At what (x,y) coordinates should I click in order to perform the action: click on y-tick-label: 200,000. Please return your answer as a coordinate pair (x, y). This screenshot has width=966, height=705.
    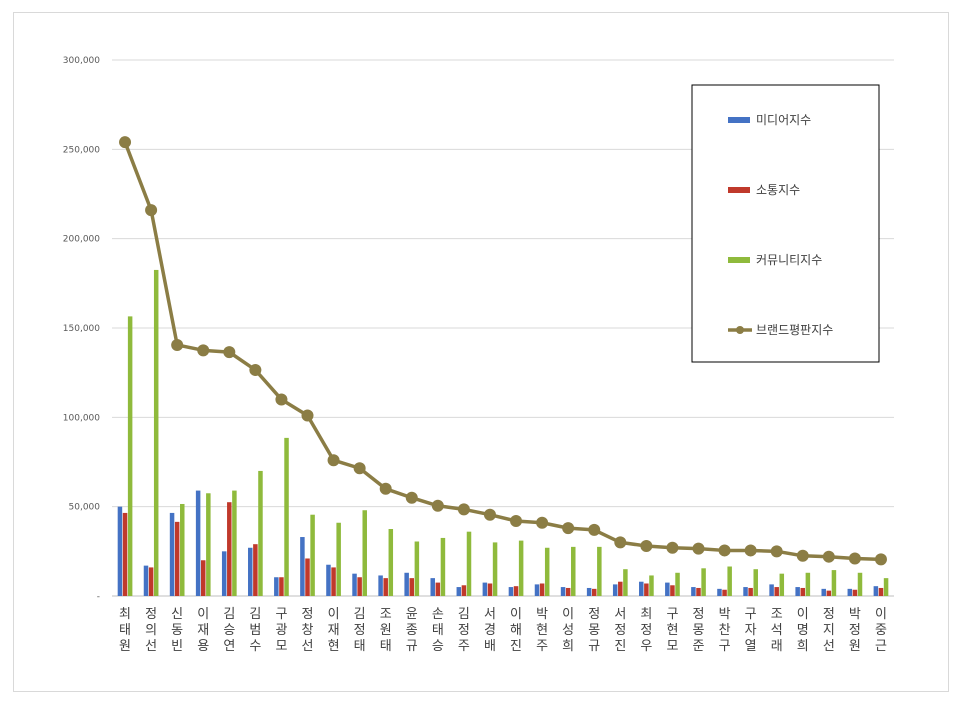
    Looking at the image, I should click on (81, 240).